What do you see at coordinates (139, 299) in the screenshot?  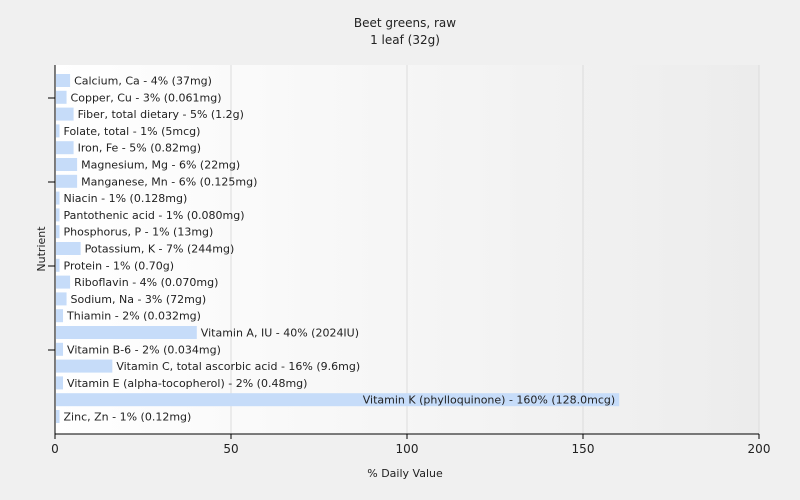 I see `bar-label: Sodium, Na - 3% (72mg)` at bounding box center [139, 299].